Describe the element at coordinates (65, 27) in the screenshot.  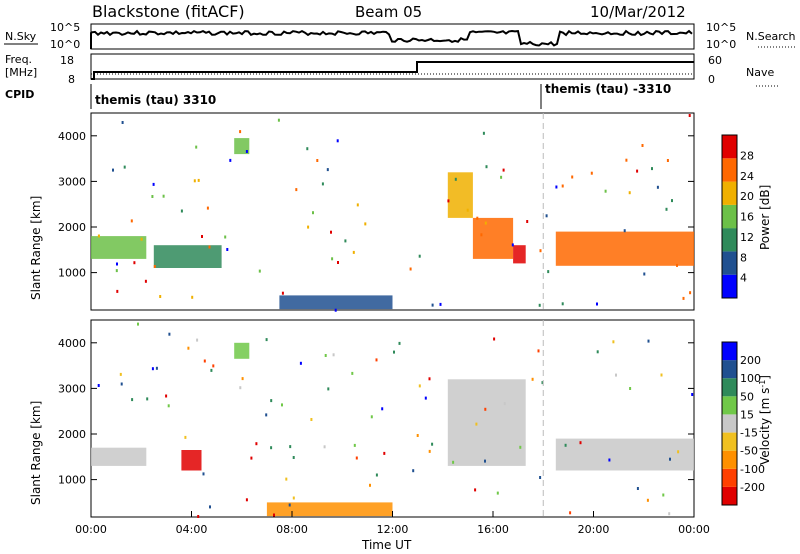
I see `noise-left-tick-high: 10^5` at that location.